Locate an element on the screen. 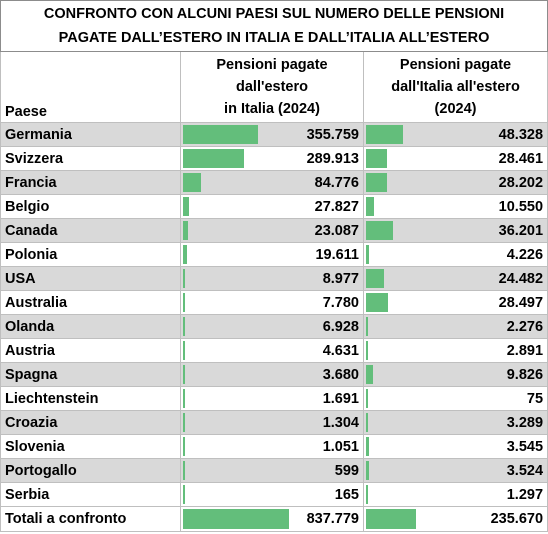  col1-value: 289.913 is located at coordinates (332, 158).